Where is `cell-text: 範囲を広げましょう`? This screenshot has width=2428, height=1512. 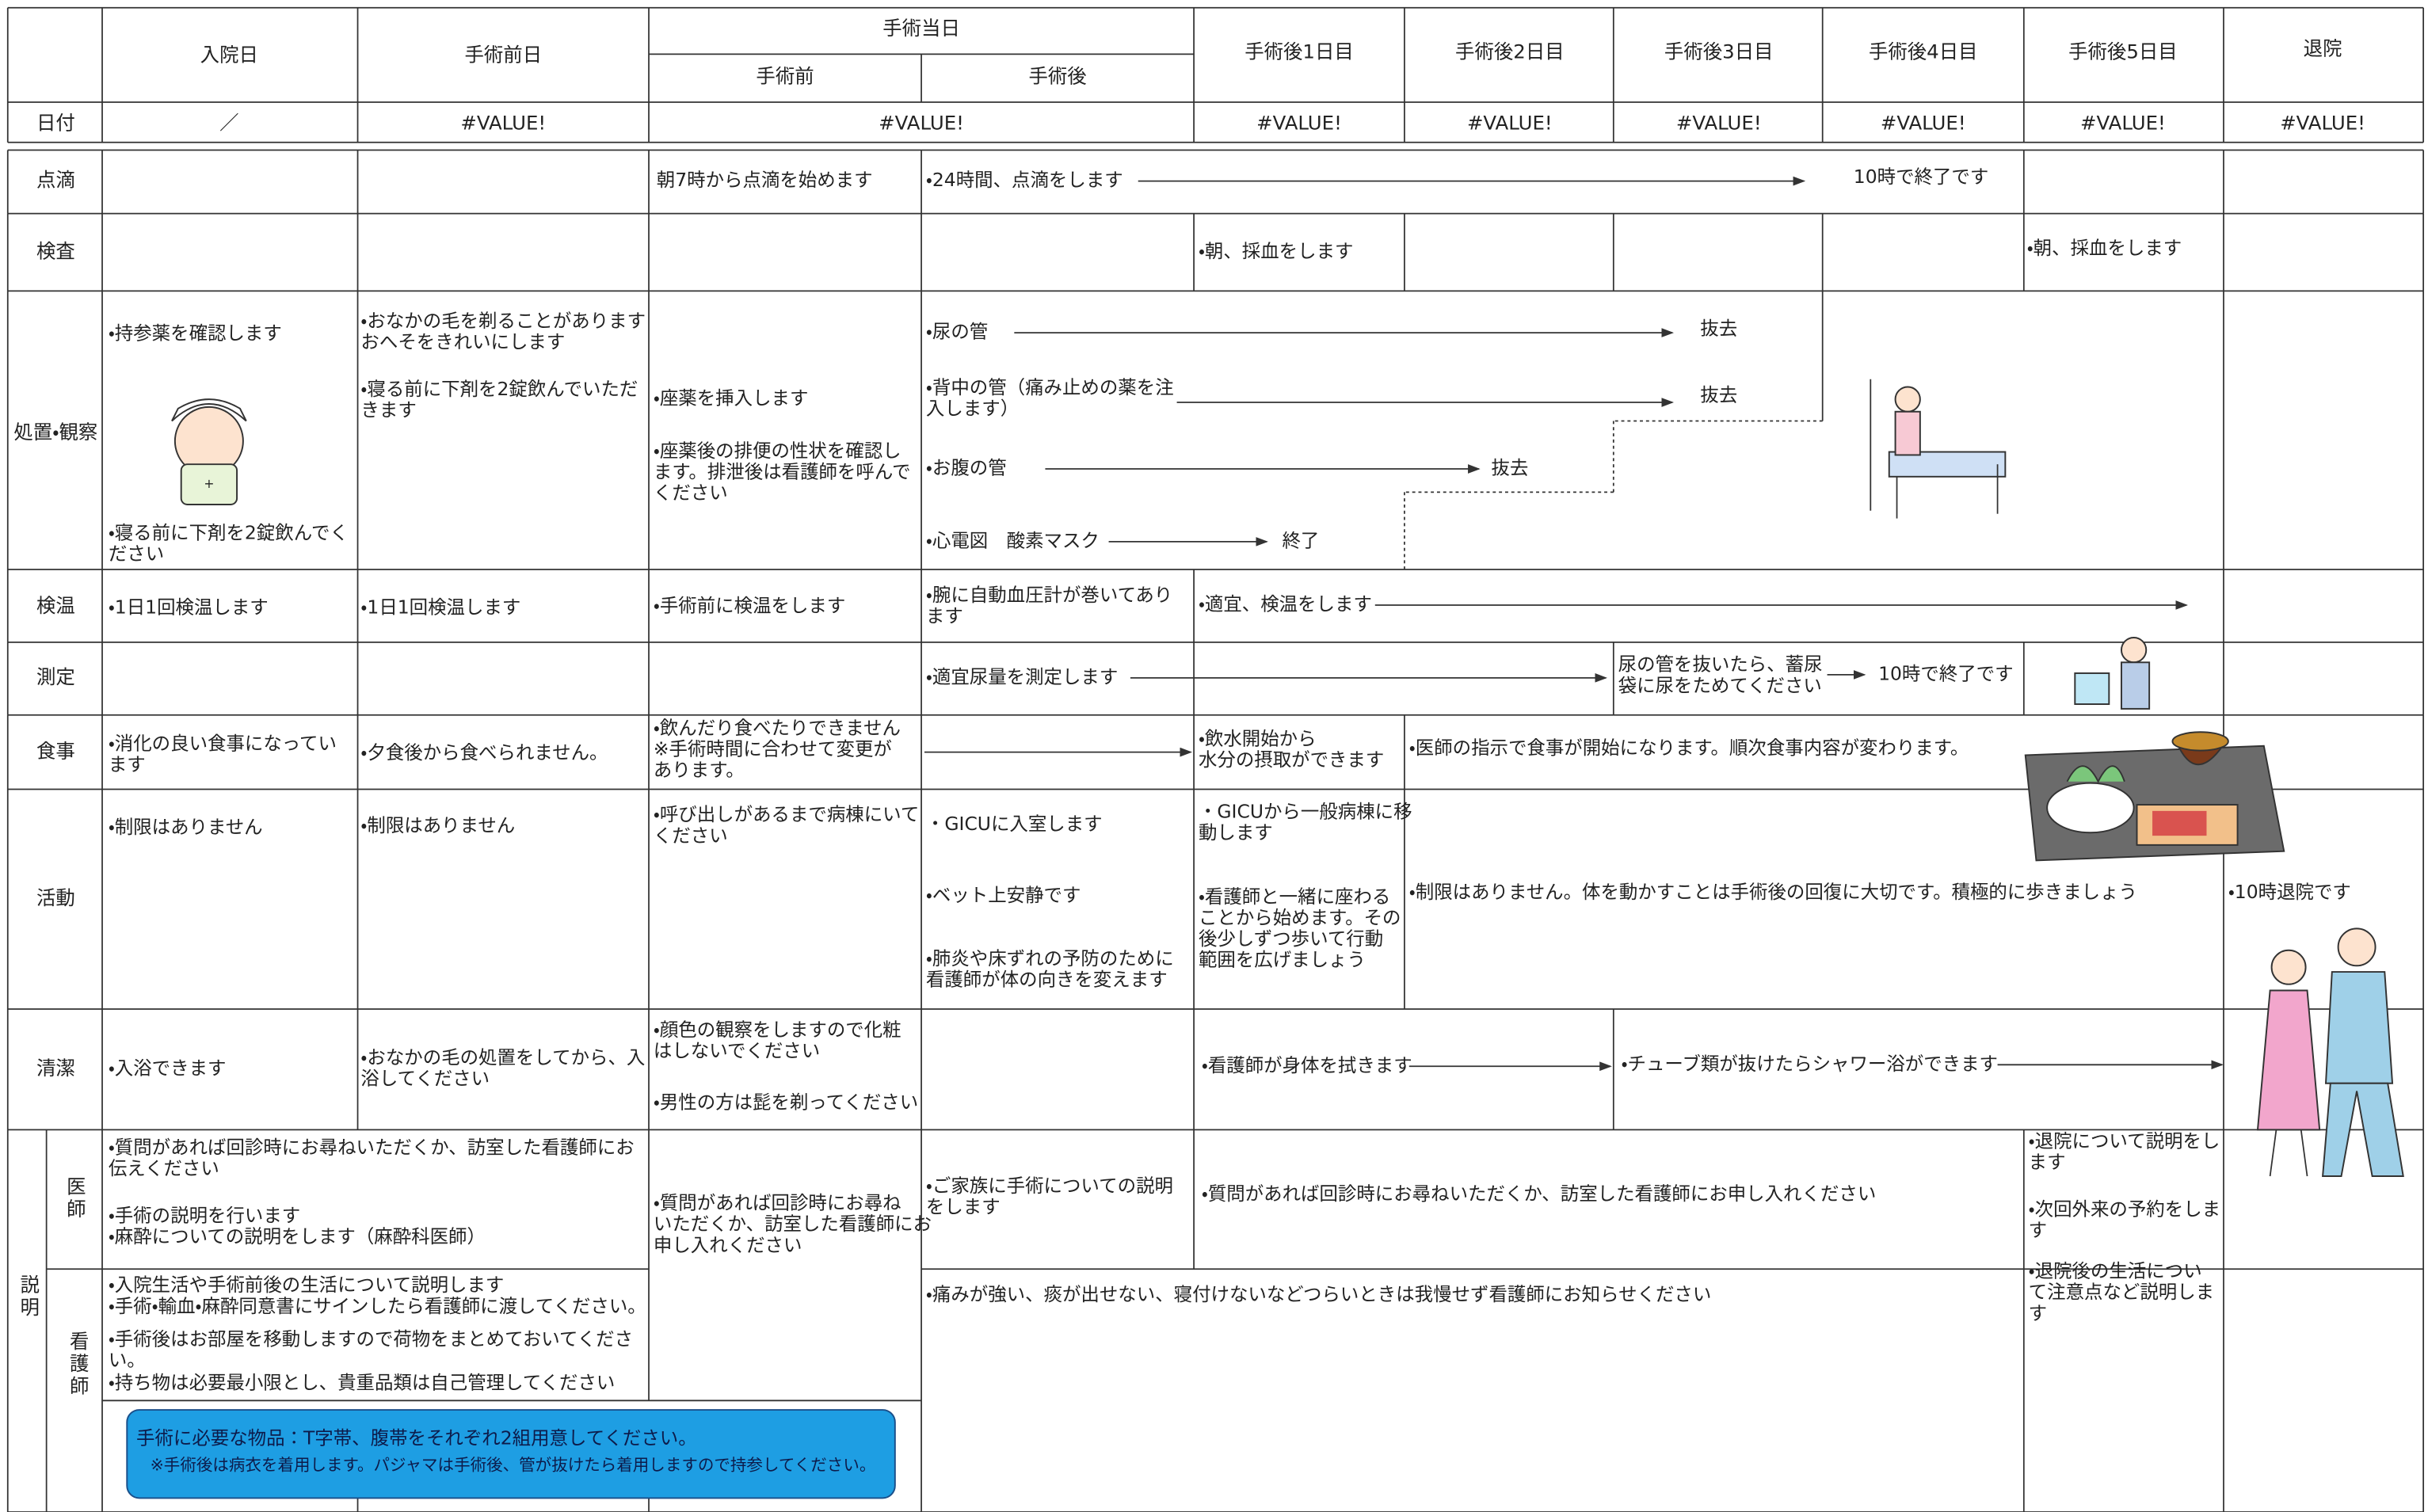
cell-text: 範囲を広げましょう is located at coordinates (1282, 960).